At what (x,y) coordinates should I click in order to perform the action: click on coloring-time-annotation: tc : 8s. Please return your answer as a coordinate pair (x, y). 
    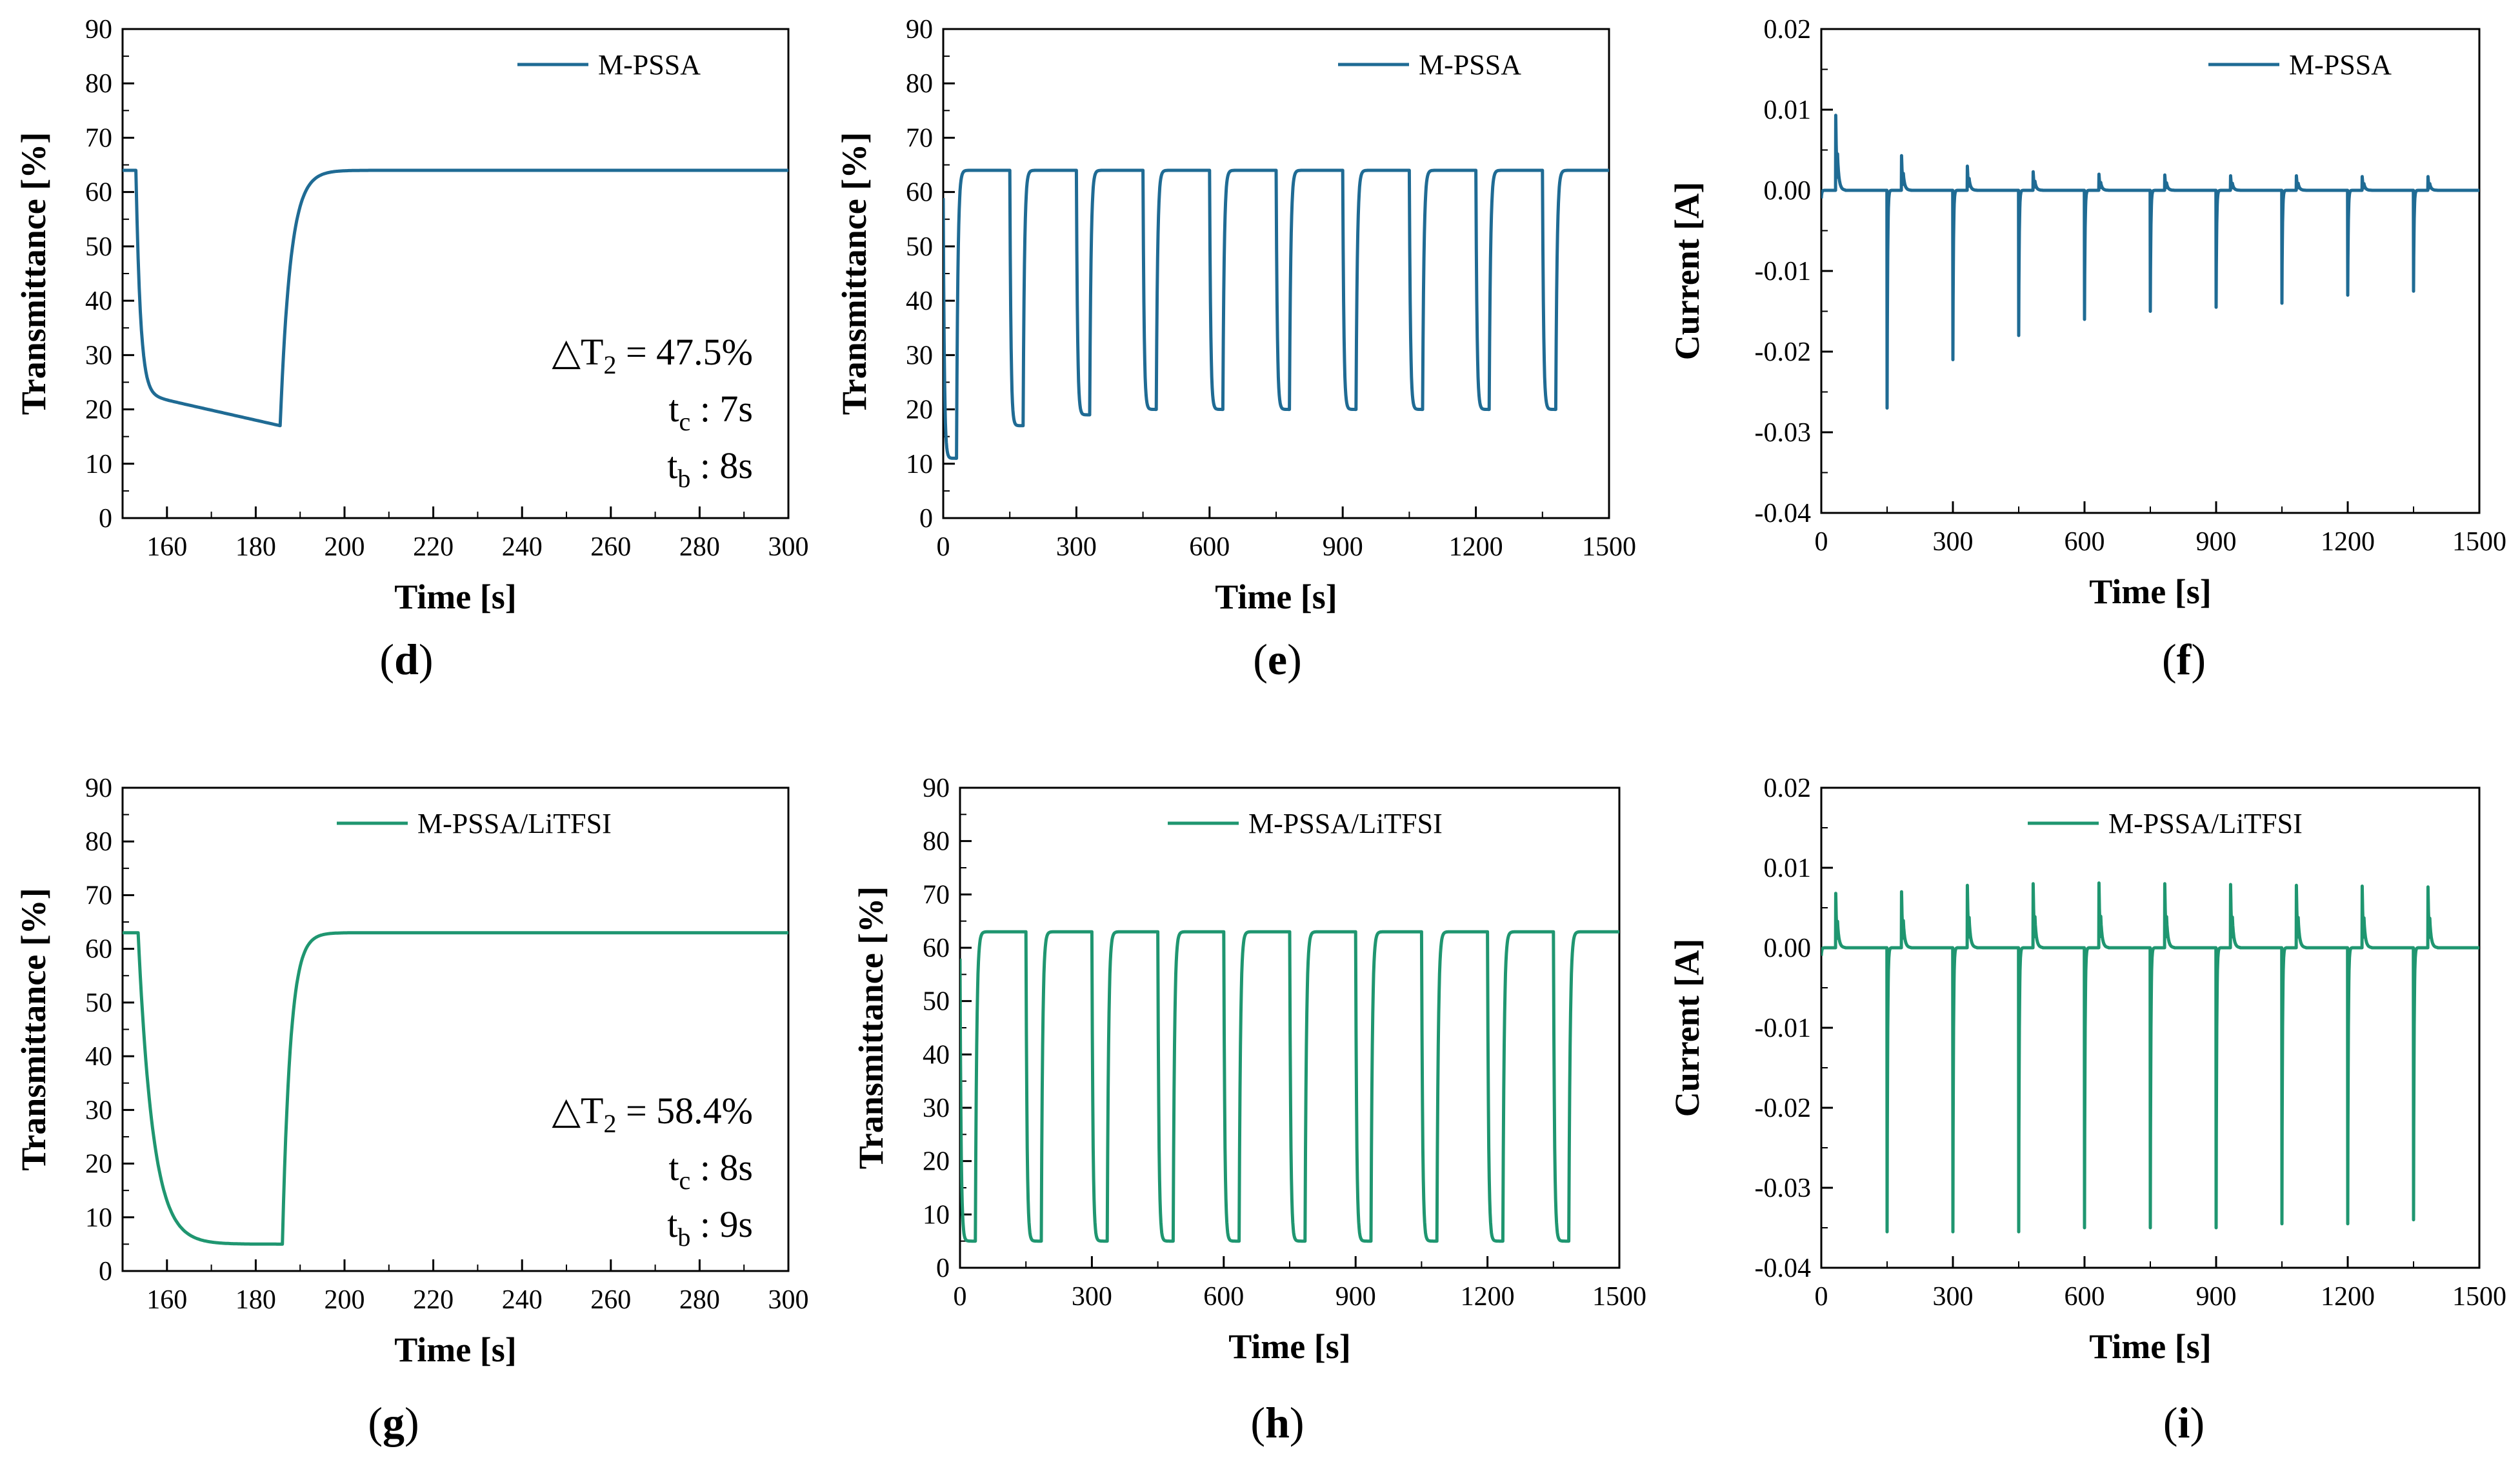
    Looking at the image, I should click on (710, 1170).